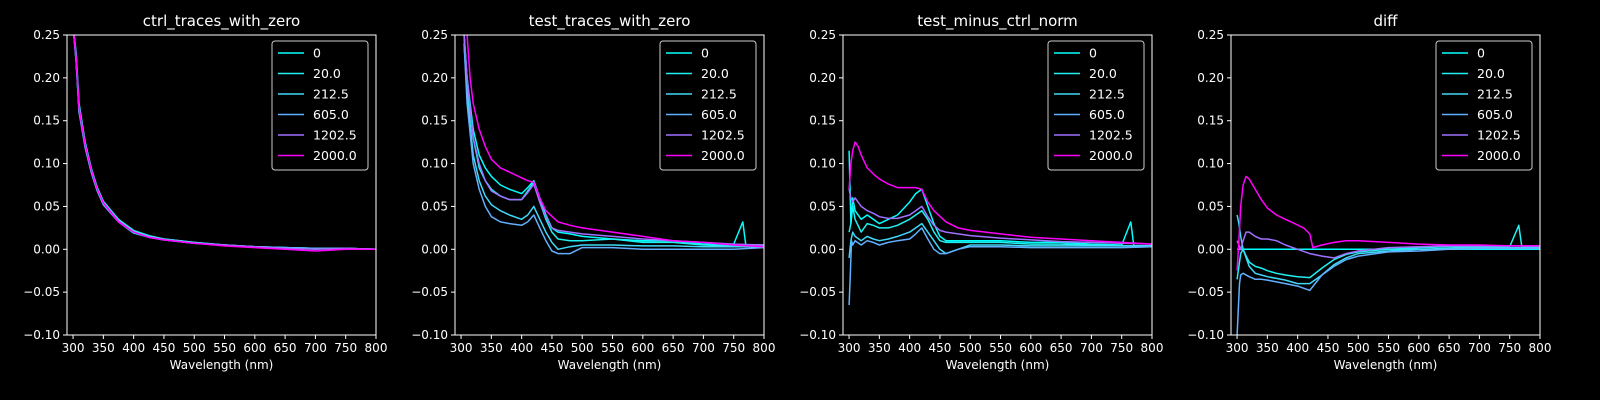 The height and width of the screenshot is (400, 1600). Describe the element at coordinates (610, 21) in the screenshot. I see `chart-title: test_traces_with_zero` at that location.